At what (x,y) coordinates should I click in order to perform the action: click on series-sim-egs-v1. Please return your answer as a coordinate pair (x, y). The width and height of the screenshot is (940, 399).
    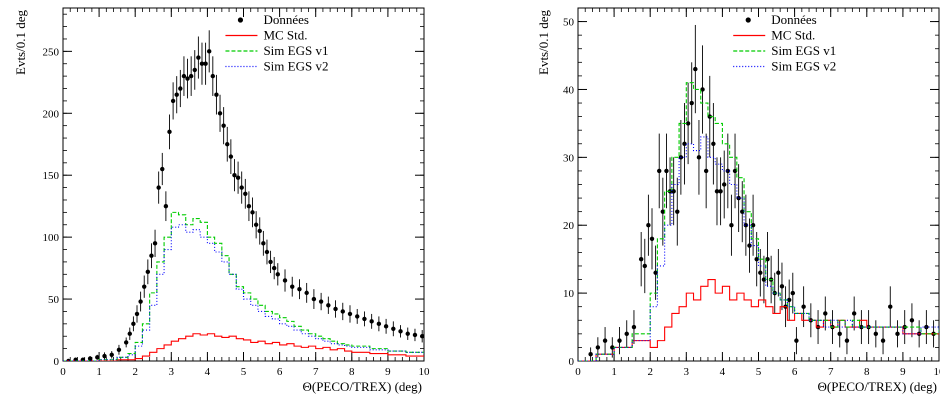
    Looking at the image, I should click on (243, 286).